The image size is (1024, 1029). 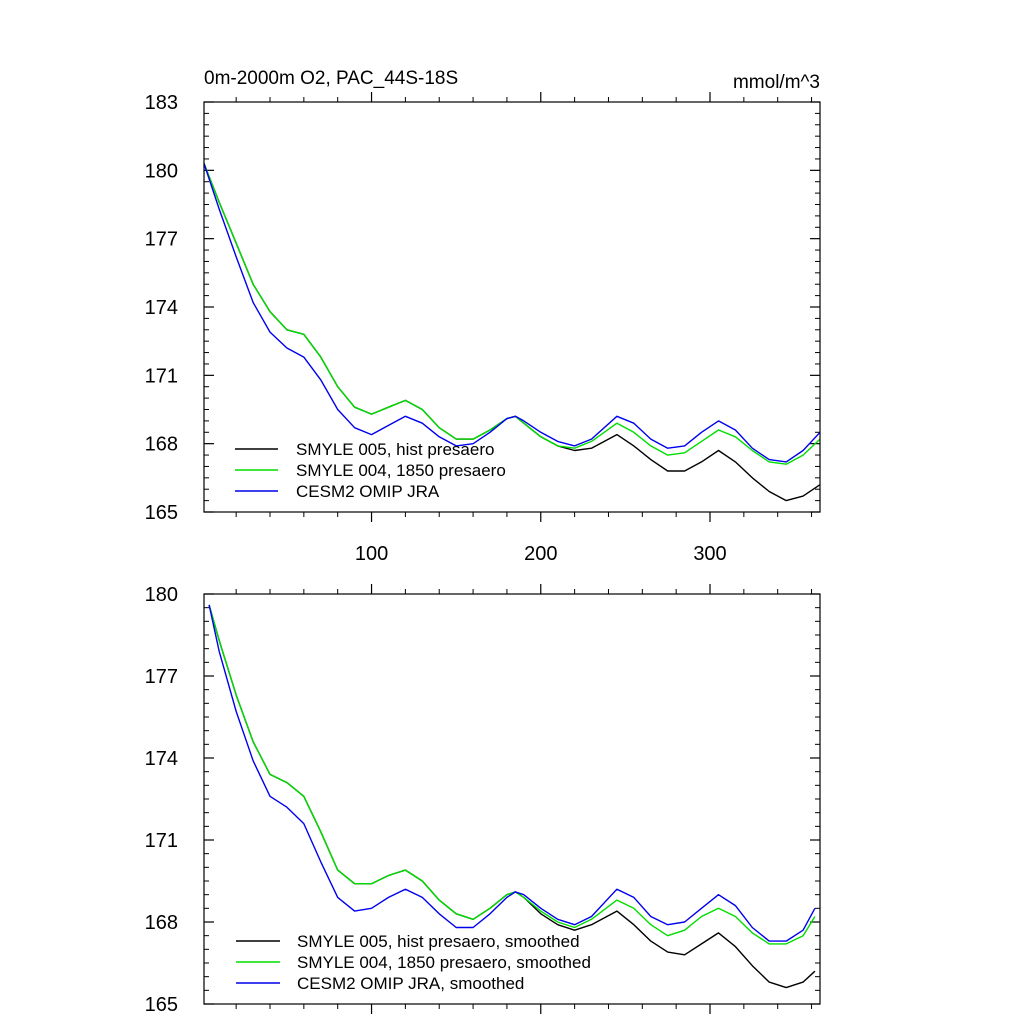 What do you see at coordinates (161, 445) in the screenshot?
I see `top-ytick-label: 168` at bounding box center [161, 445].